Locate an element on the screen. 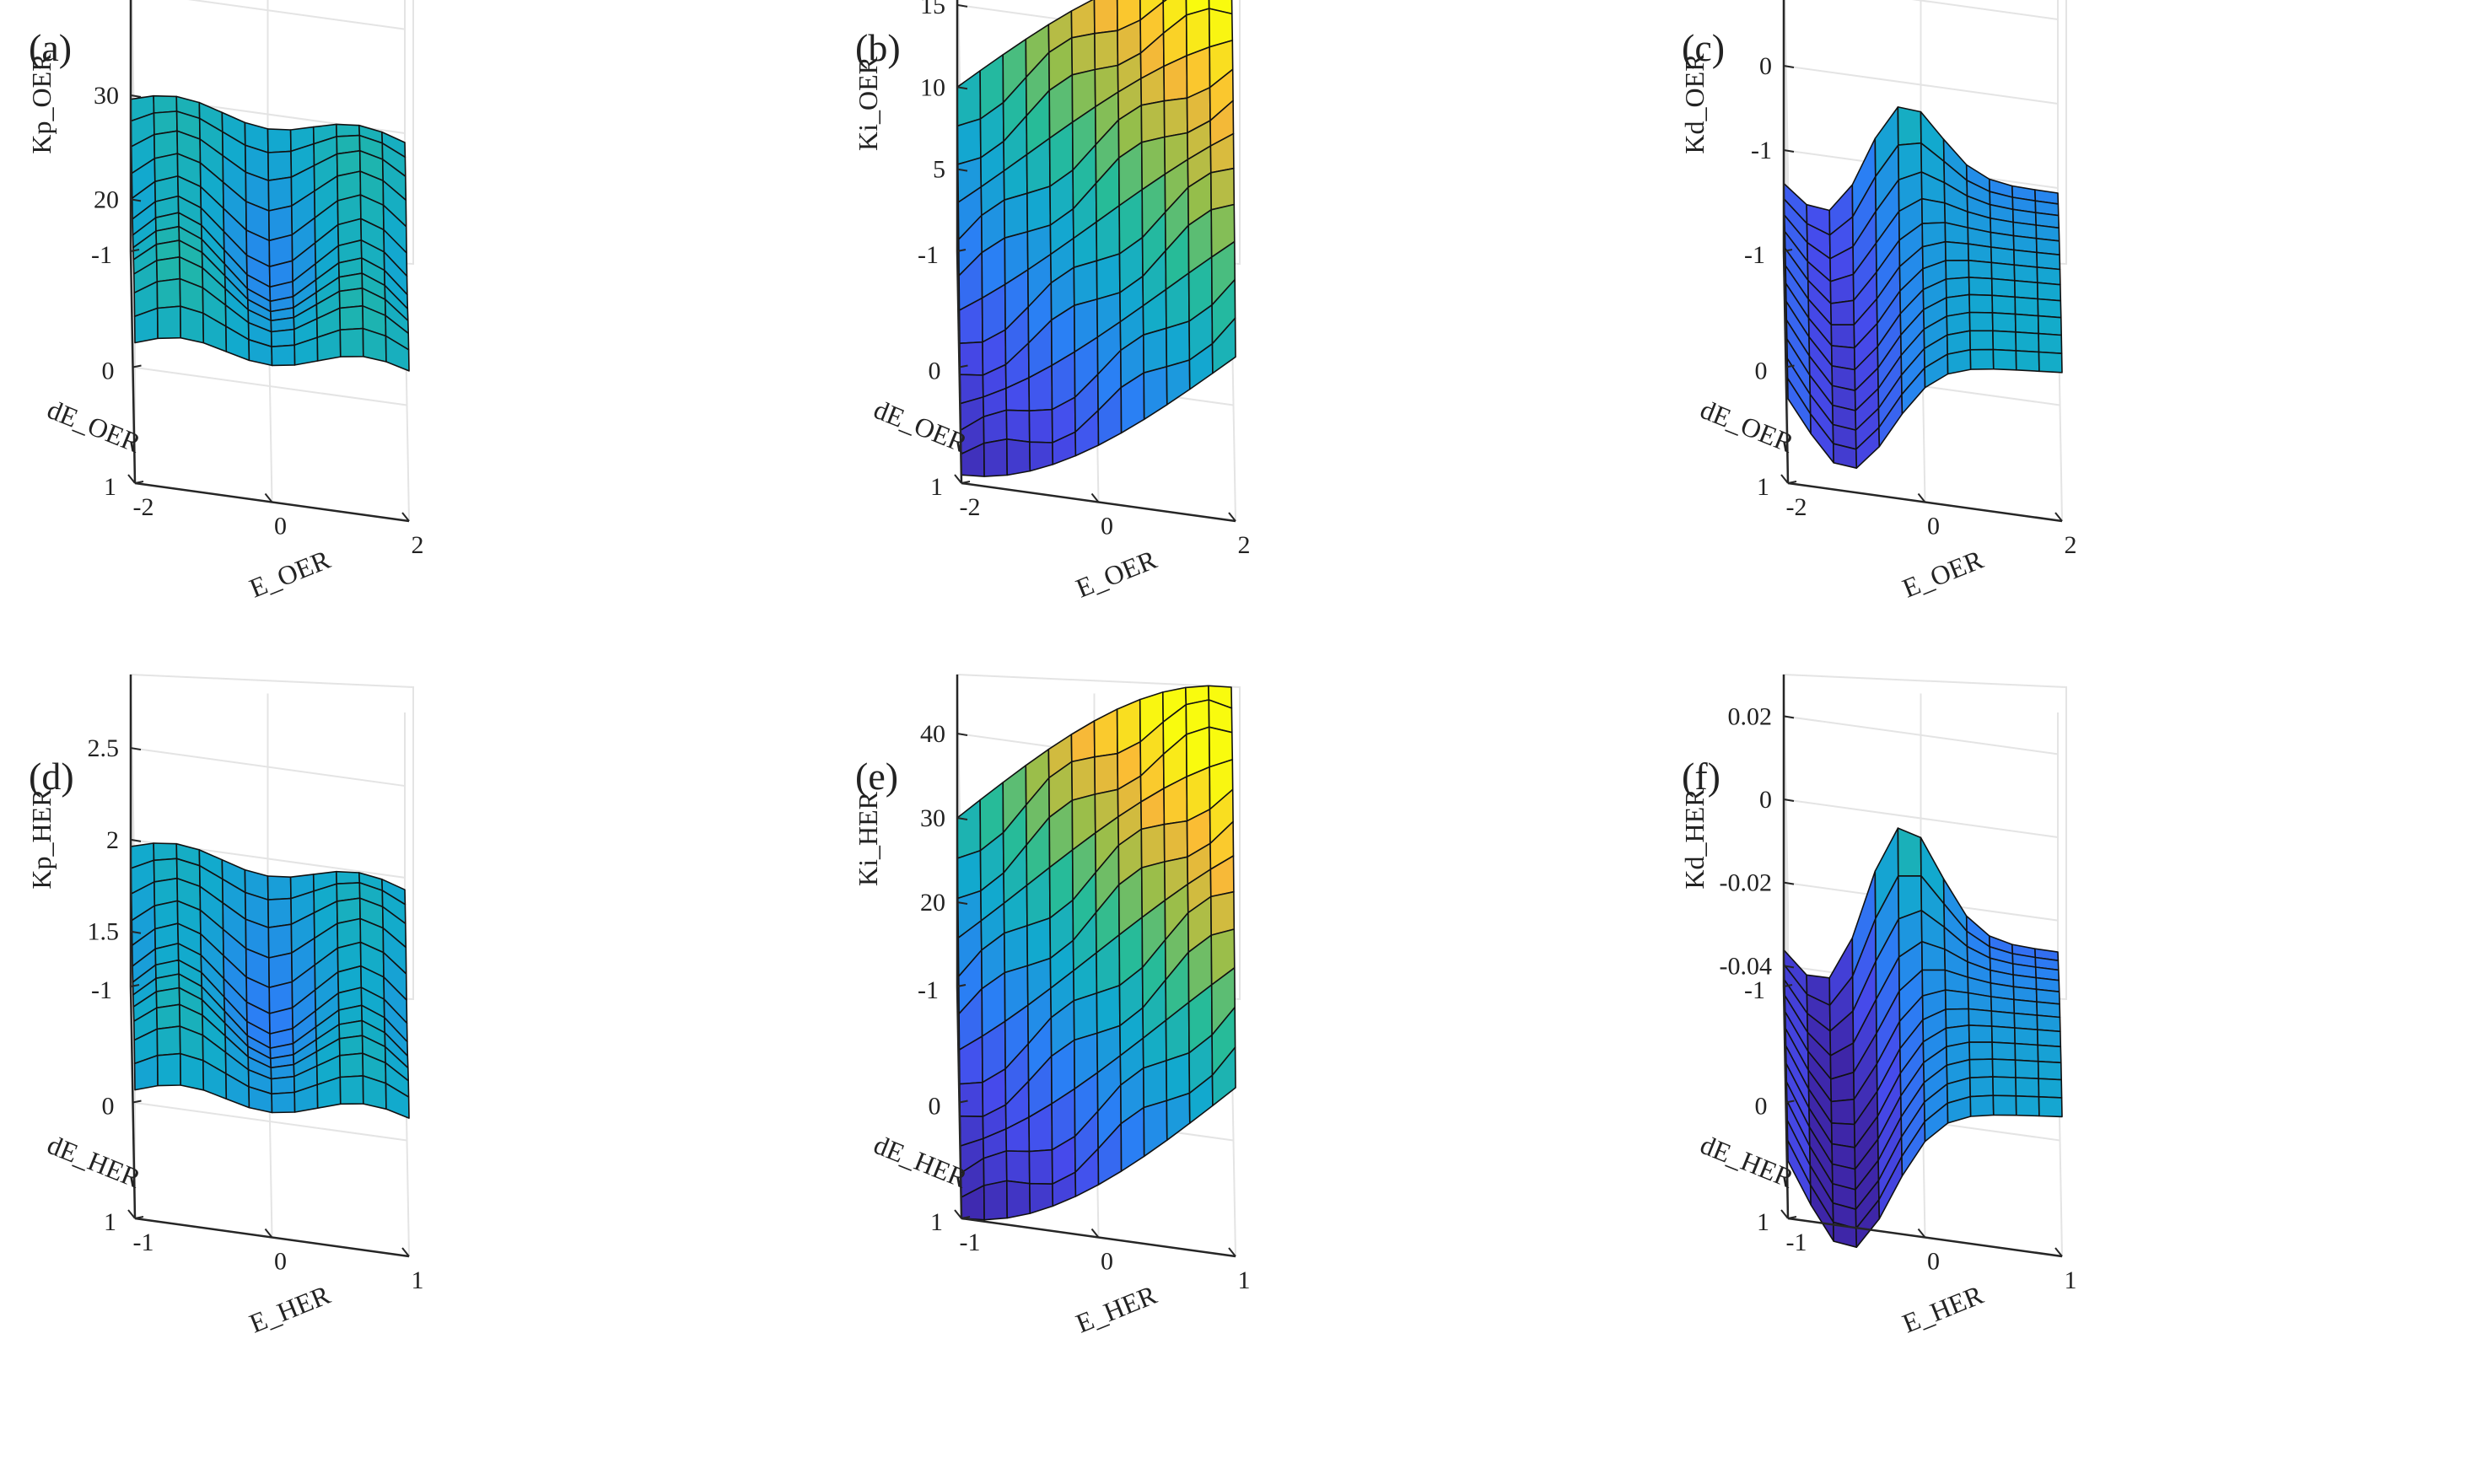 The width and height of the screenshot is (2477, 1484). x-axis-label: E_HER is located at coordinates (1942, 1309).